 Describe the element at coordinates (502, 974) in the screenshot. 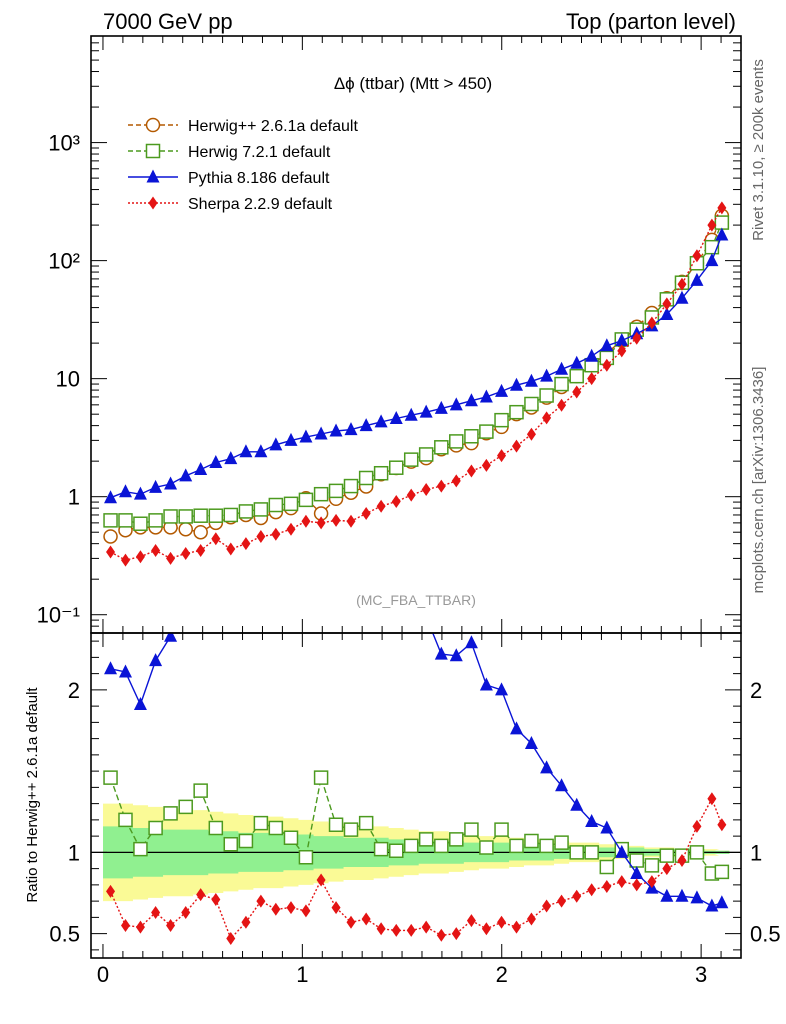

I see `x-tick-label: 2` at that location.